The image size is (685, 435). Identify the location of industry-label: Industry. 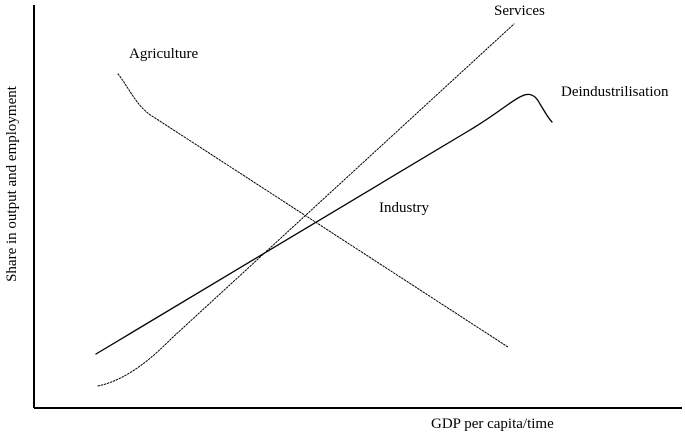
(404, 208).